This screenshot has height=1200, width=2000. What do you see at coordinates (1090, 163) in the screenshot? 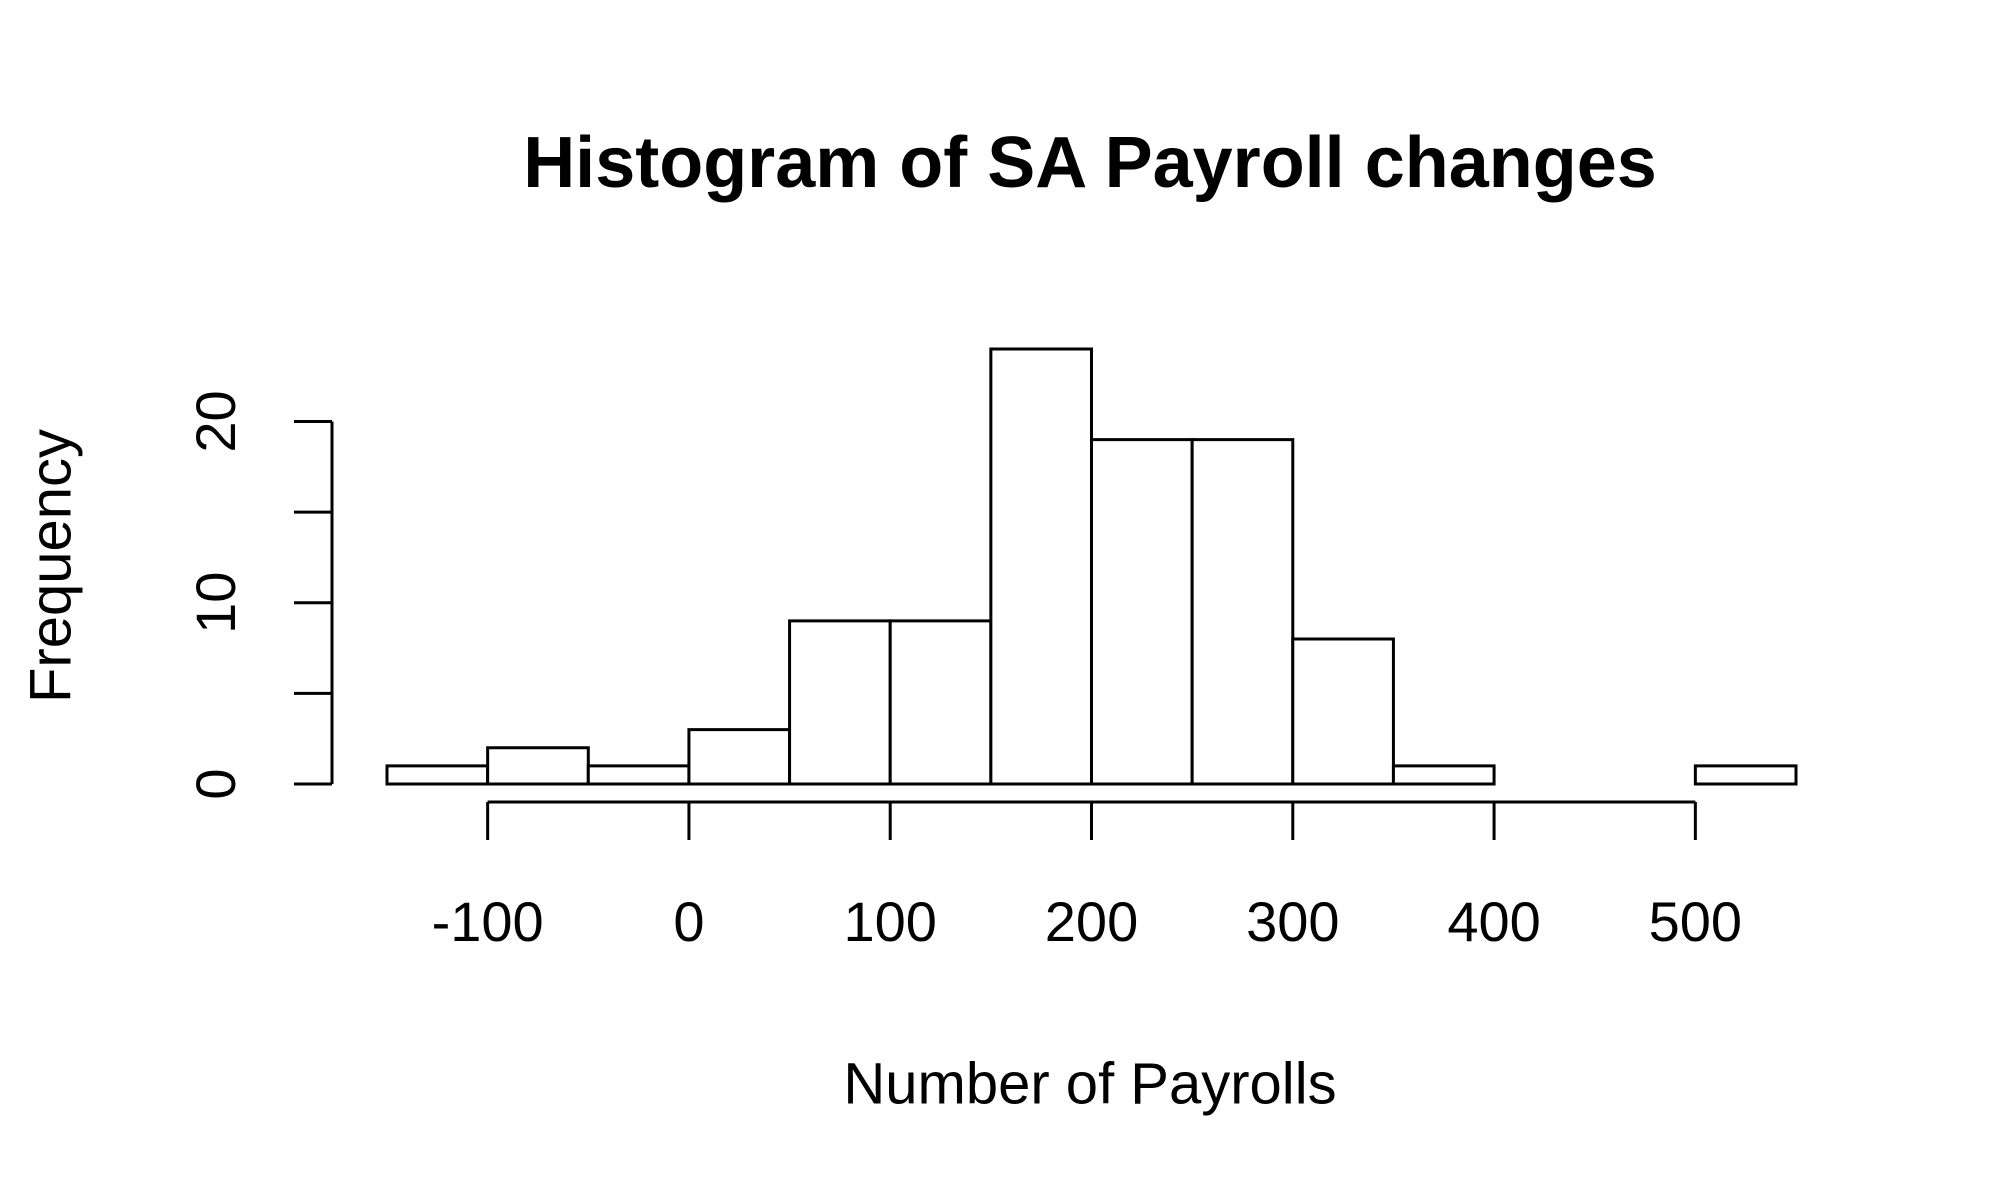
I see `chart-title: Histogram of SA Payroll changes` at bounding box center [1090, 163].